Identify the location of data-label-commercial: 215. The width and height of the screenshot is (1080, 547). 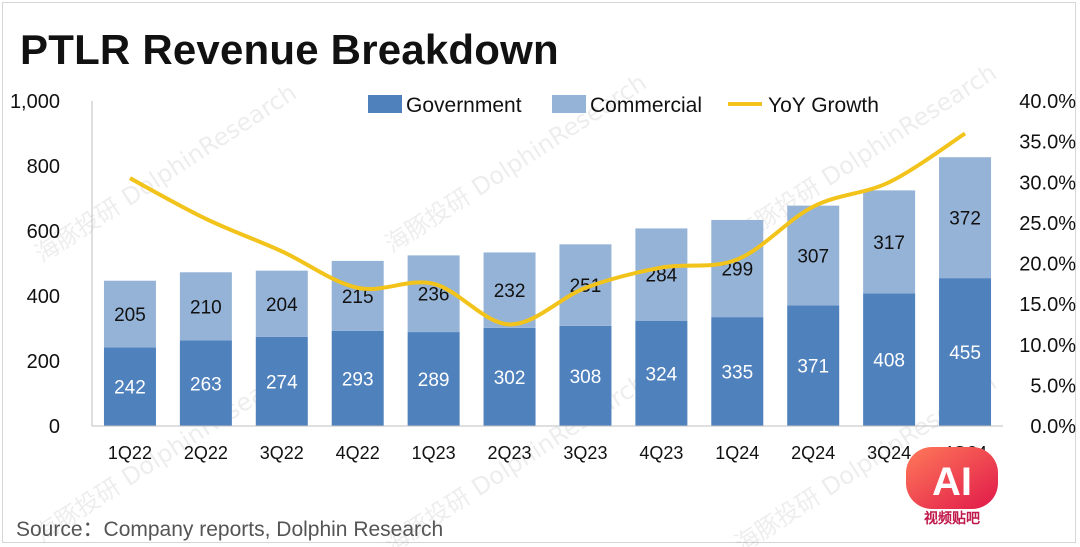
(358, 297).